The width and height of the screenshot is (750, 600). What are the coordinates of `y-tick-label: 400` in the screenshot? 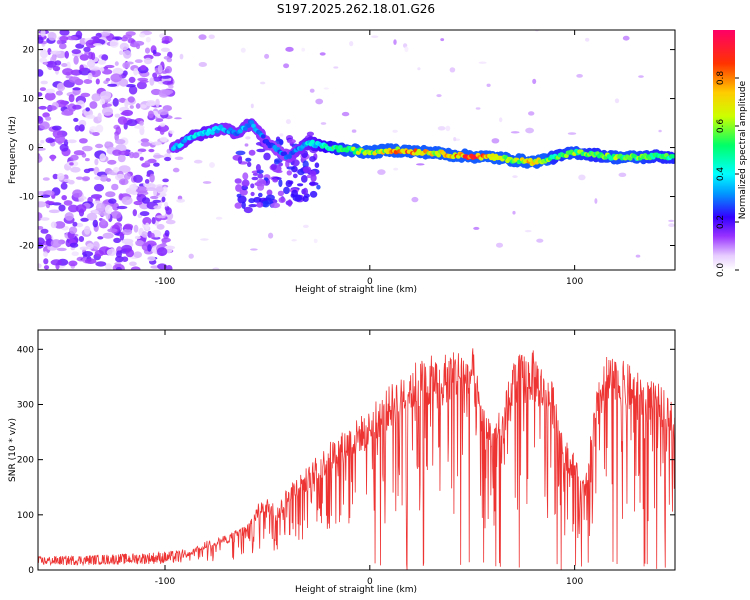 It's located at (25, 350).